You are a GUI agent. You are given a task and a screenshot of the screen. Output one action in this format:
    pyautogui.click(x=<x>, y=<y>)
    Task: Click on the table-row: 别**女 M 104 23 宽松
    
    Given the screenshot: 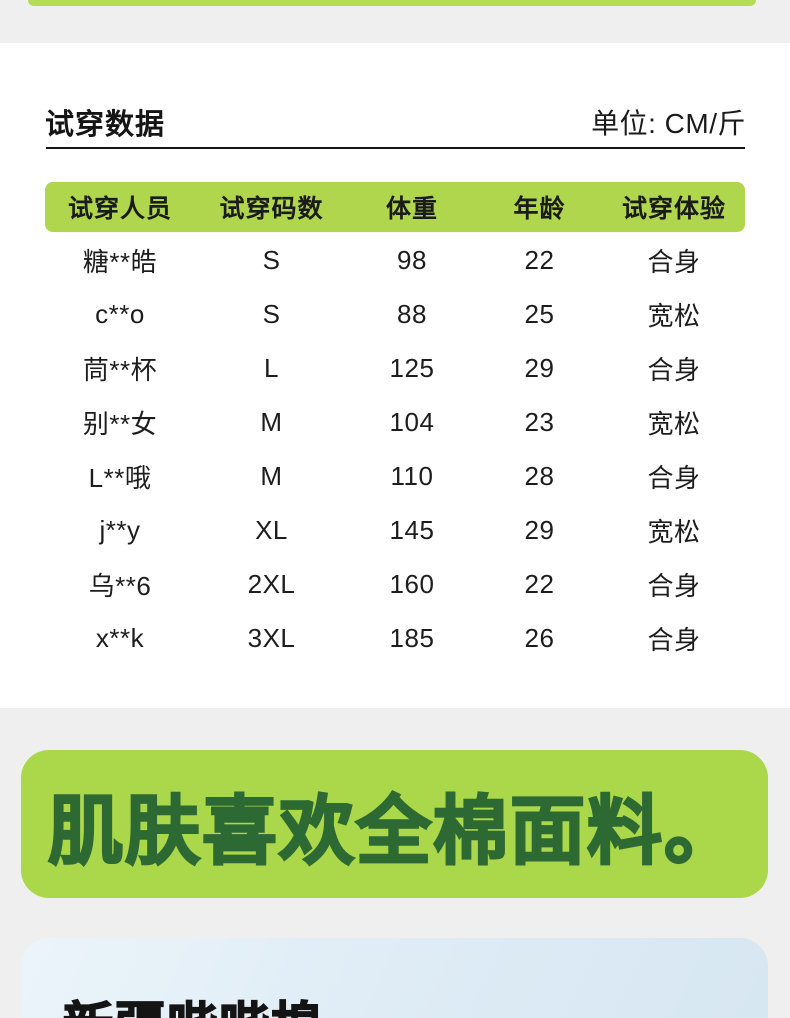 What is the action you would take?
    pyautogui.click(x=395, y=422)
    